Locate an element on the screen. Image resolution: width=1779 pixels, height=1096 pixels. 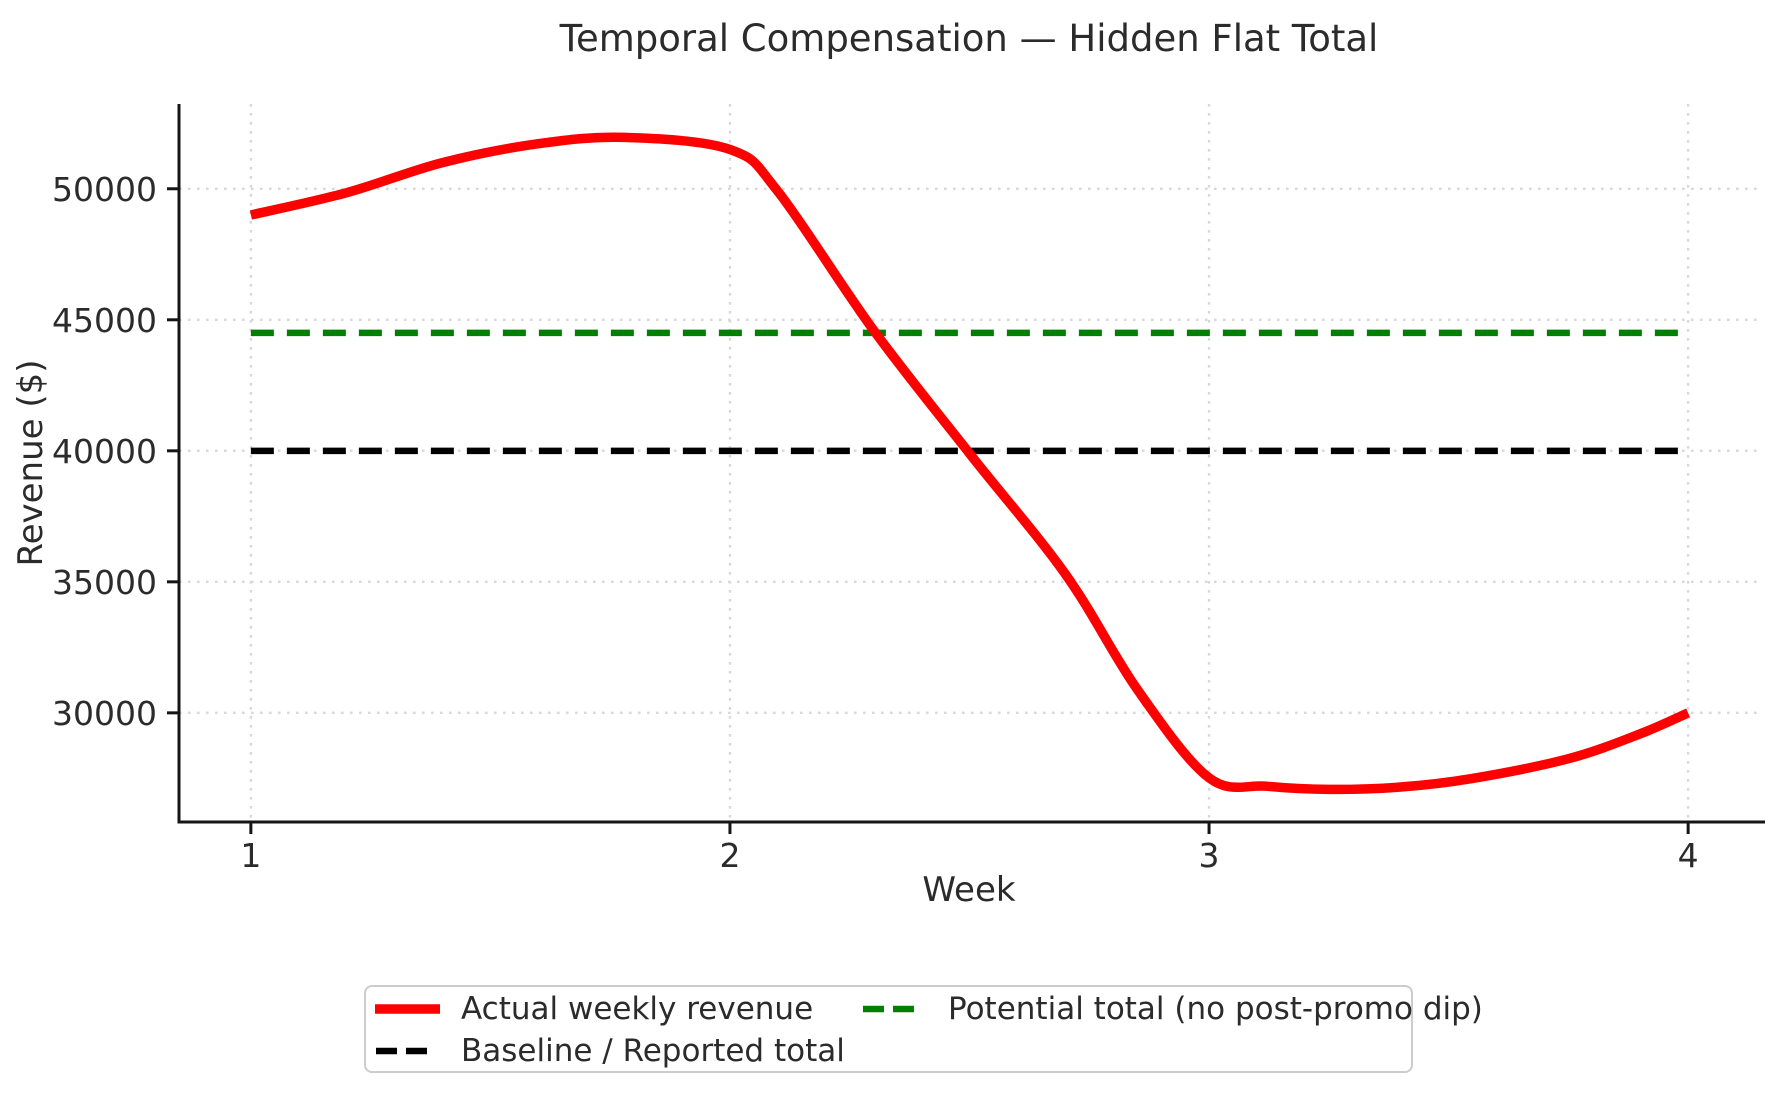
legend-swatch-dashed-black-line is located at coordinates (403, 1051).